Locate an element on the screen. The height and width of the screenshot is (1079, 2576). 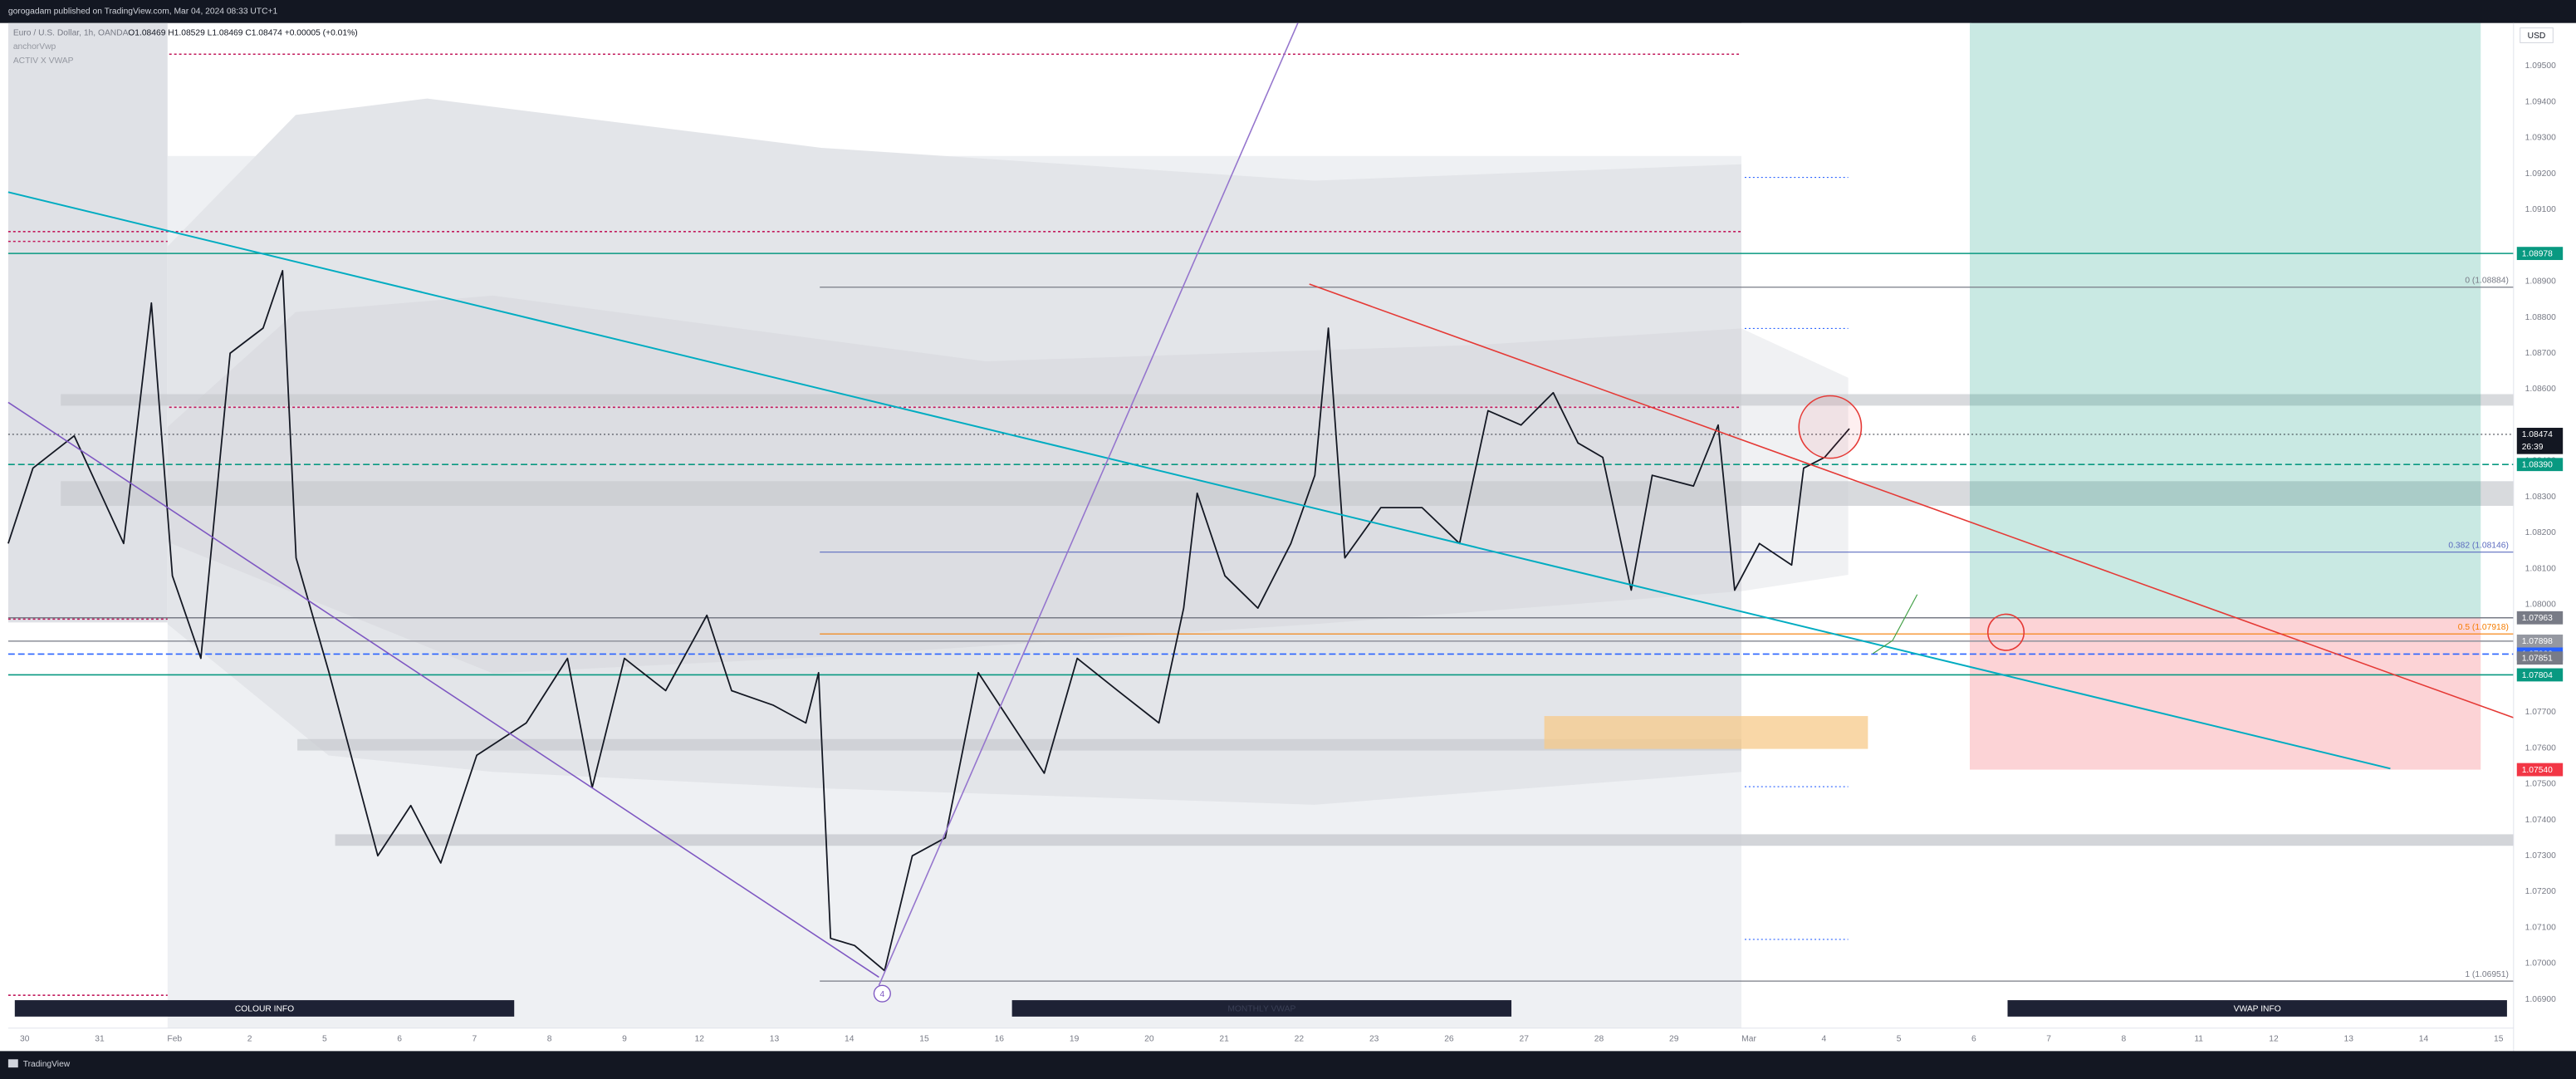
info-box-label: MONTHLY VWAP is located at coordinates (1261, 1009).